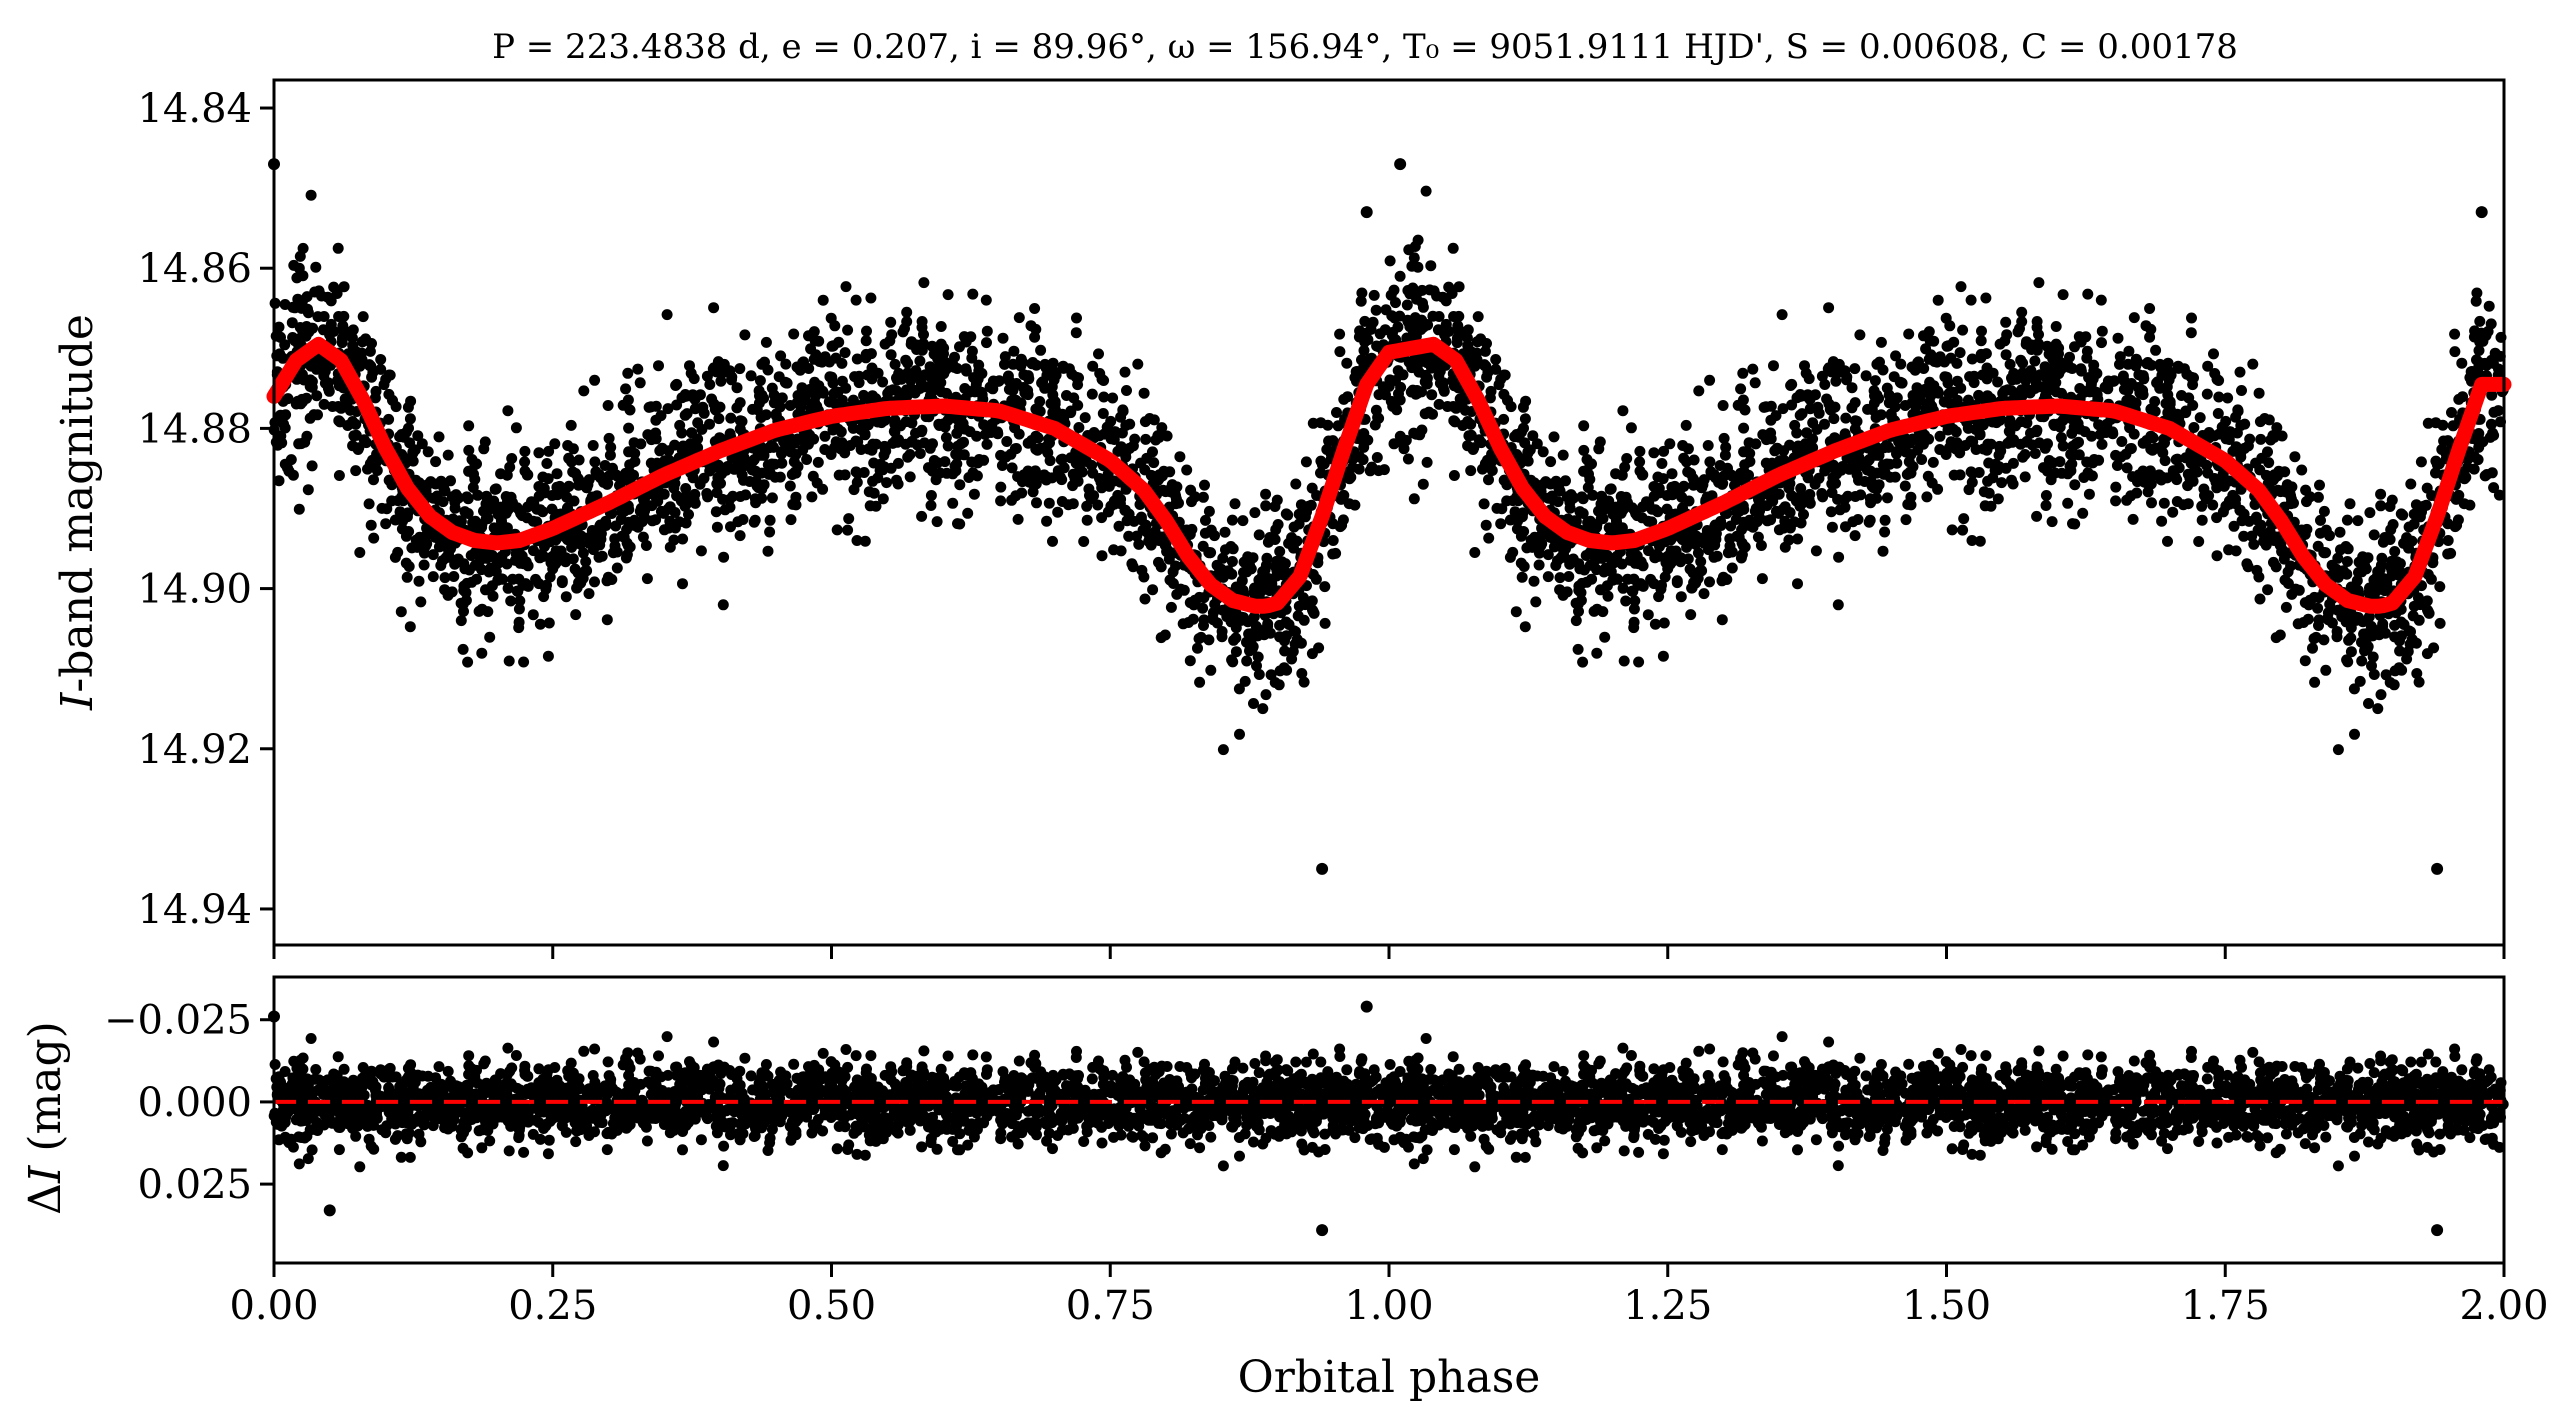  I want to click on top-y-axis-label-rest: -band magnitude, so click(77, 503).